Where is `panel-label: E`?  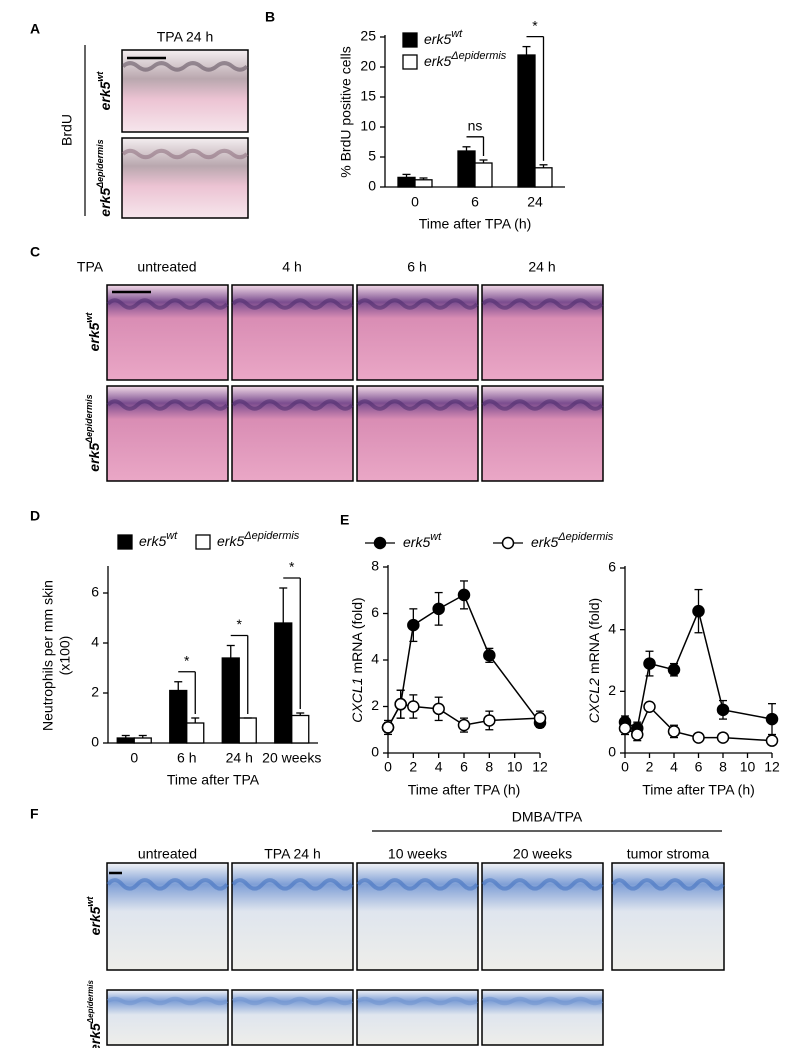
panel-label: E is located at coordinates (344, 520).